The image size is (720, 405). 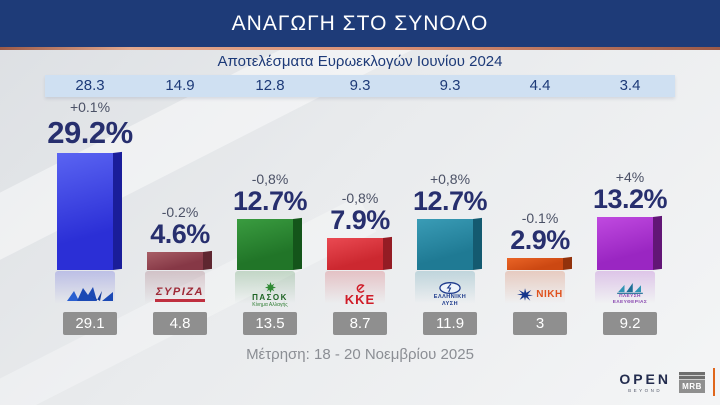 What do you see at coordinates (450, 303) in the screenshot?
I see `elliniki-lysi-logo-subtext: ΛΥΣΗ` at bounding box center [450, 303].